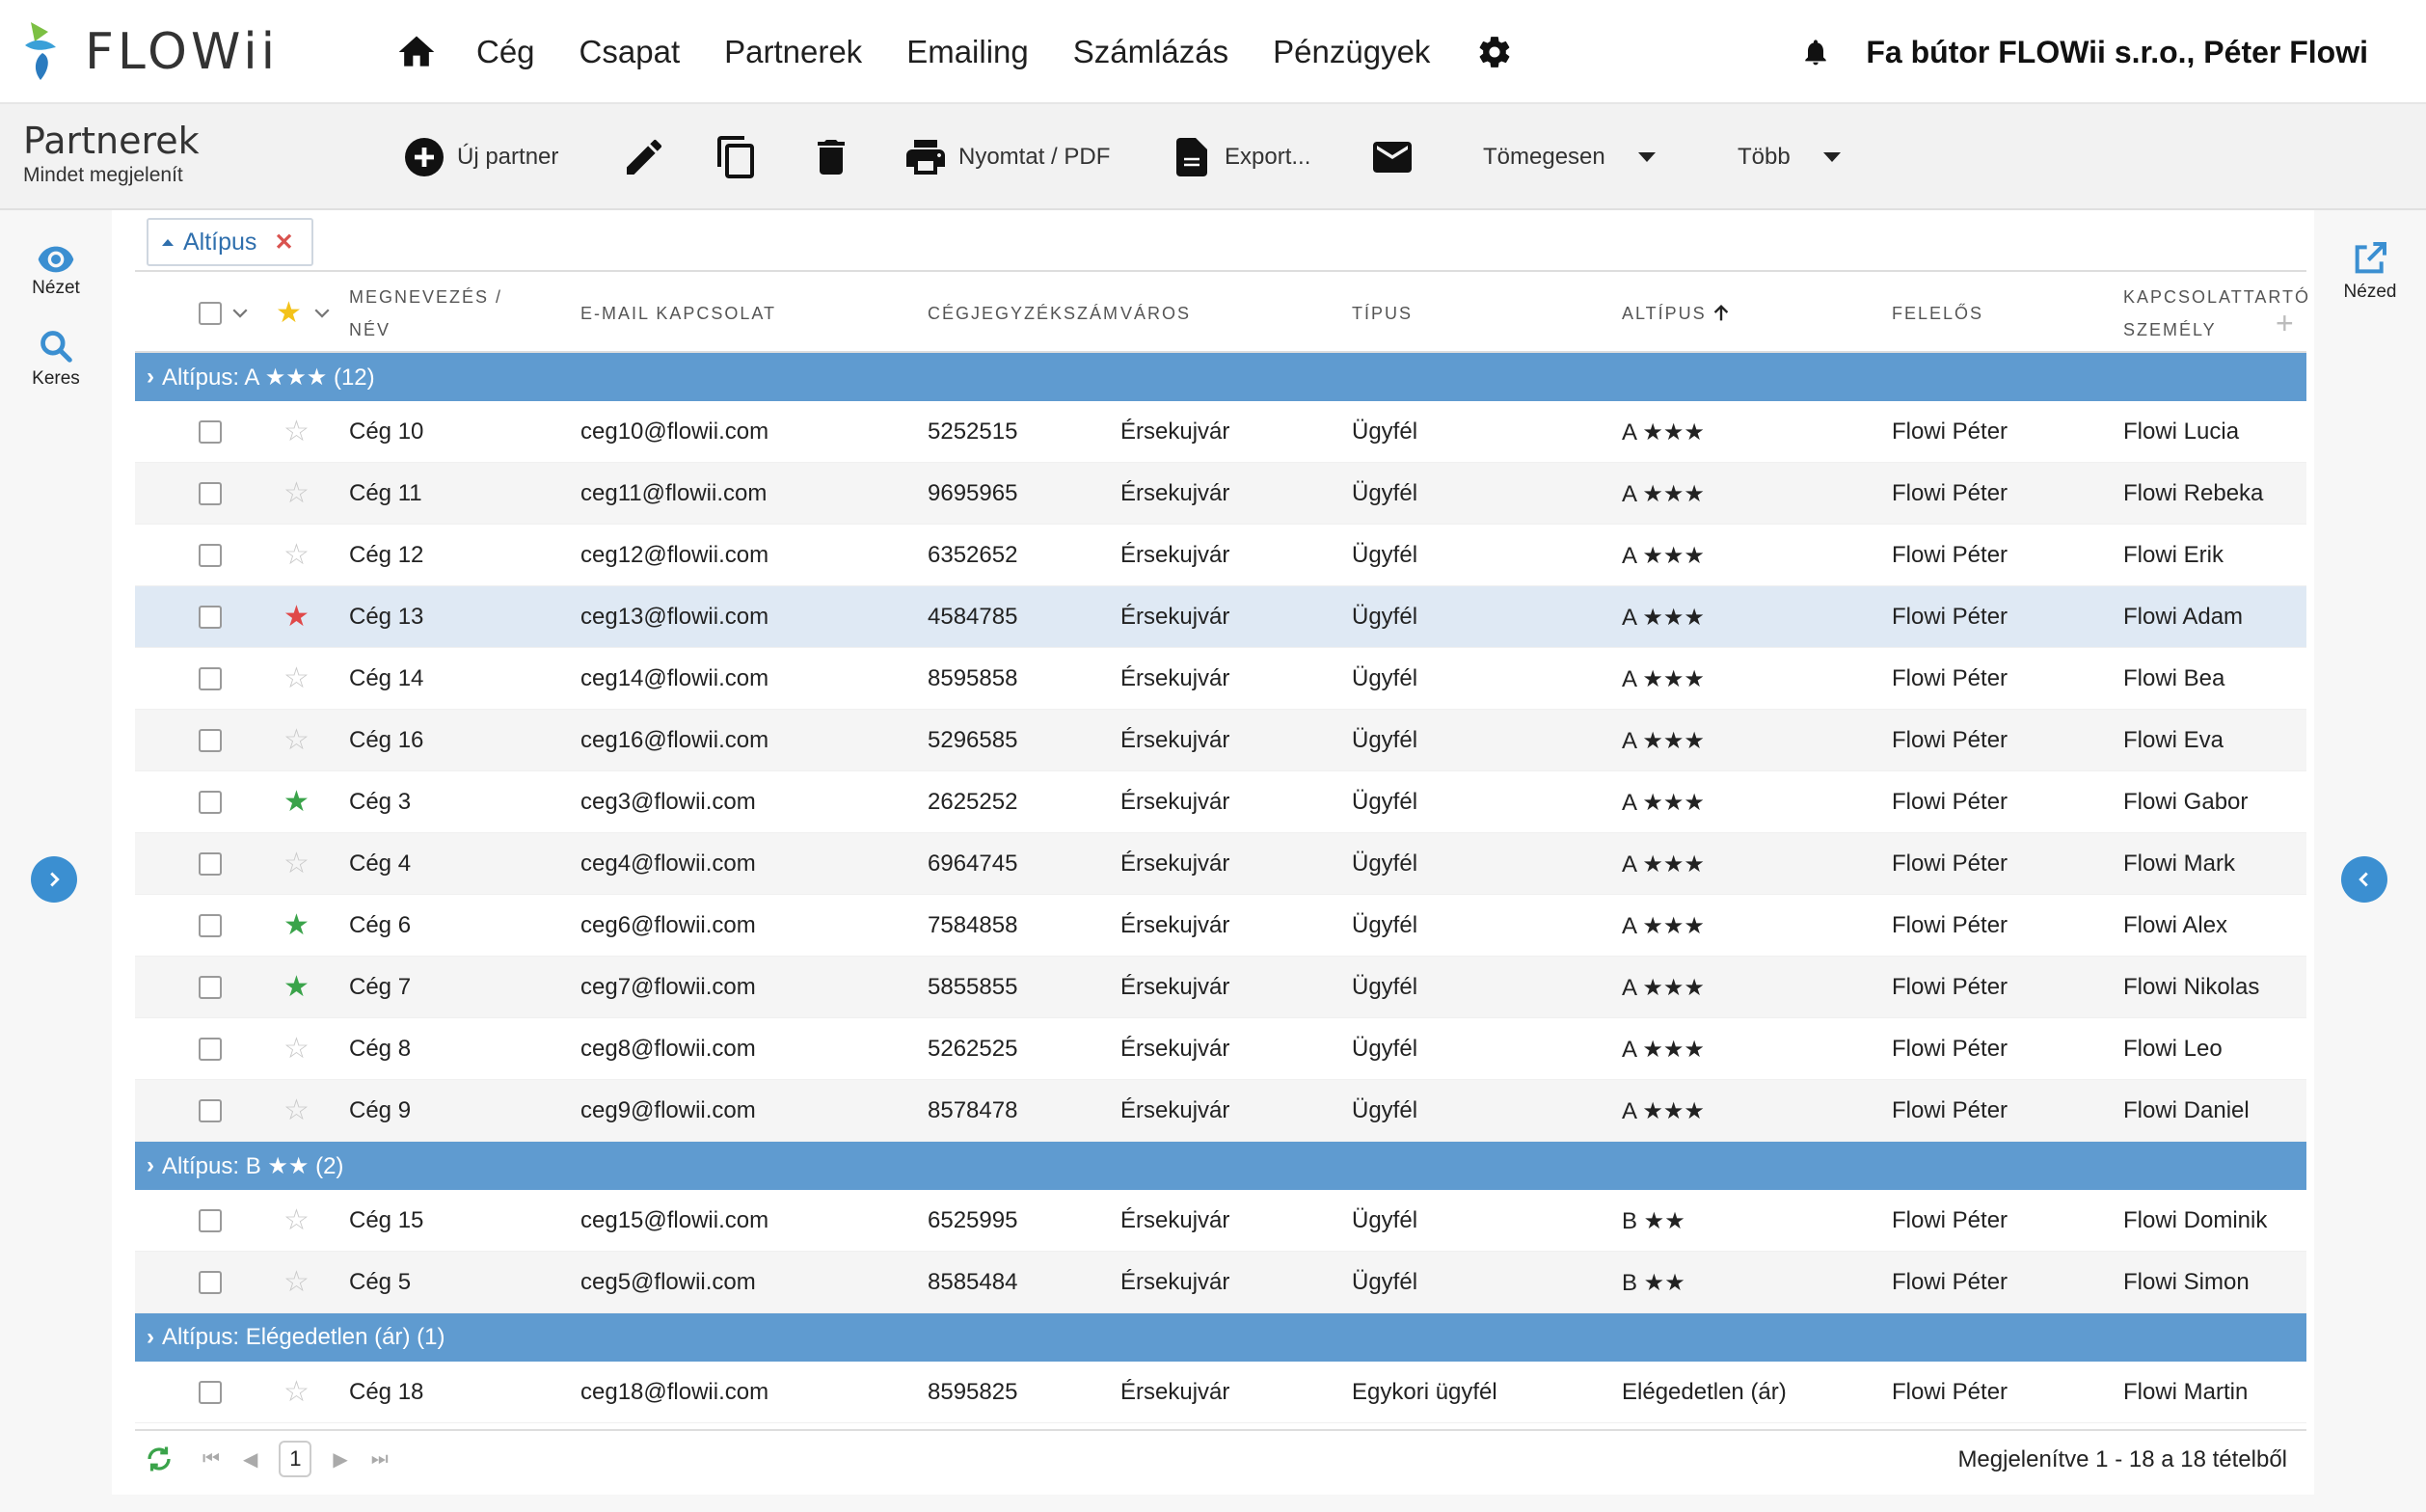  Describe the element at coordinates (674, 1392) in the screenshot. I see `cell-email: ceg18@flowii.com` at that location.